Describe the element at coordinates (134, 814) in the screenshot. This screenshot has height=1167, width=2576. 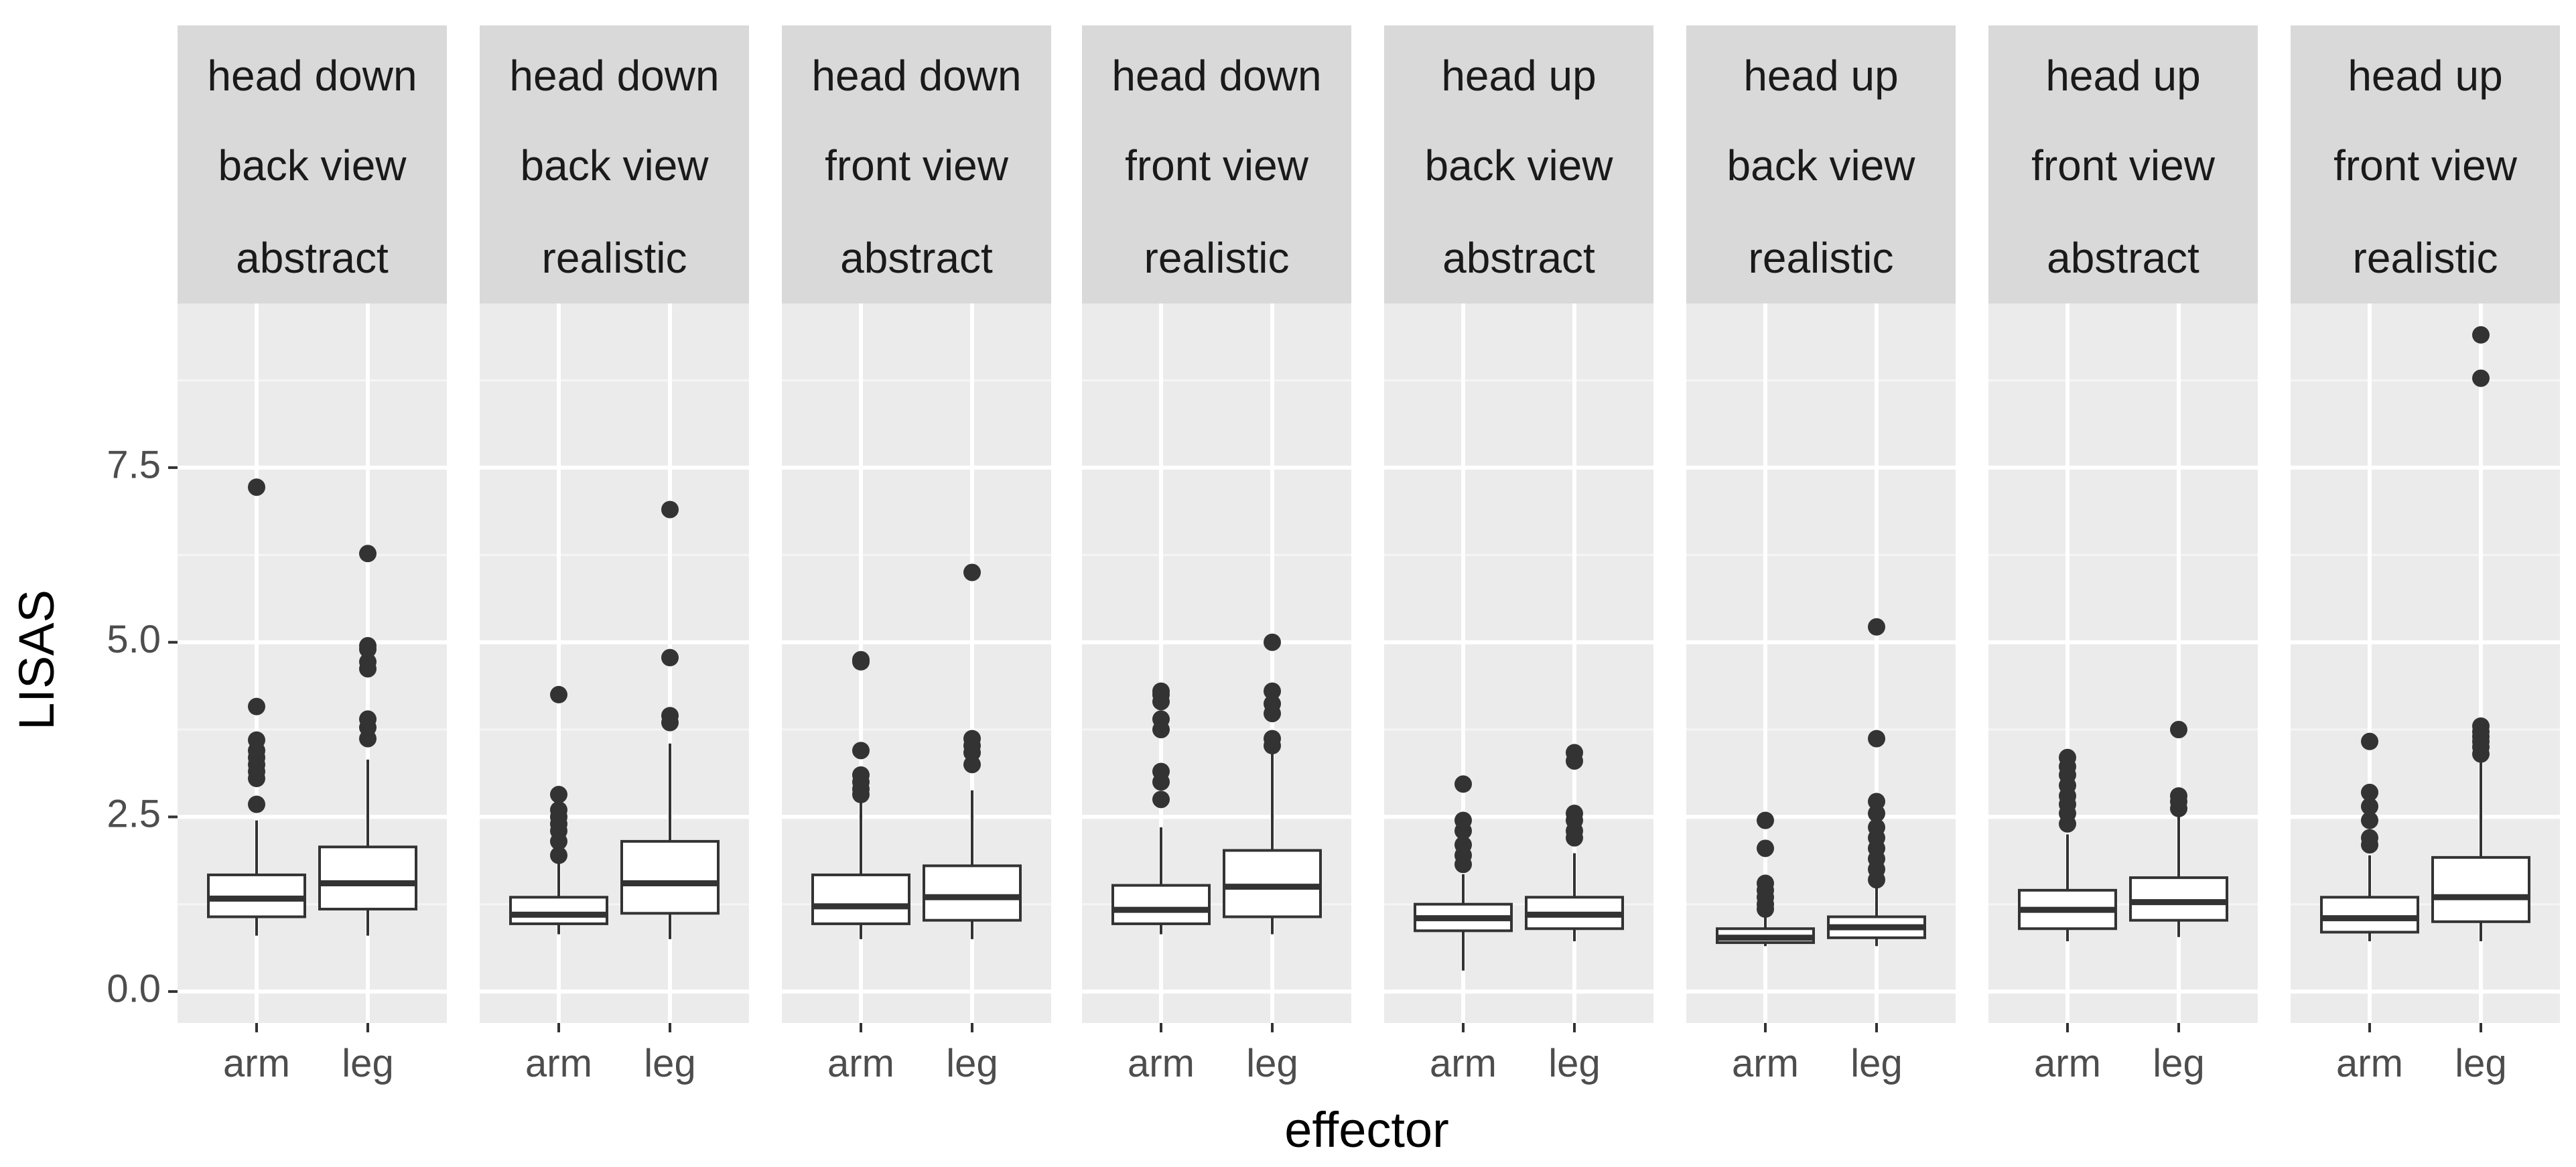
I see `y-tick-label: 2.5` at that location.